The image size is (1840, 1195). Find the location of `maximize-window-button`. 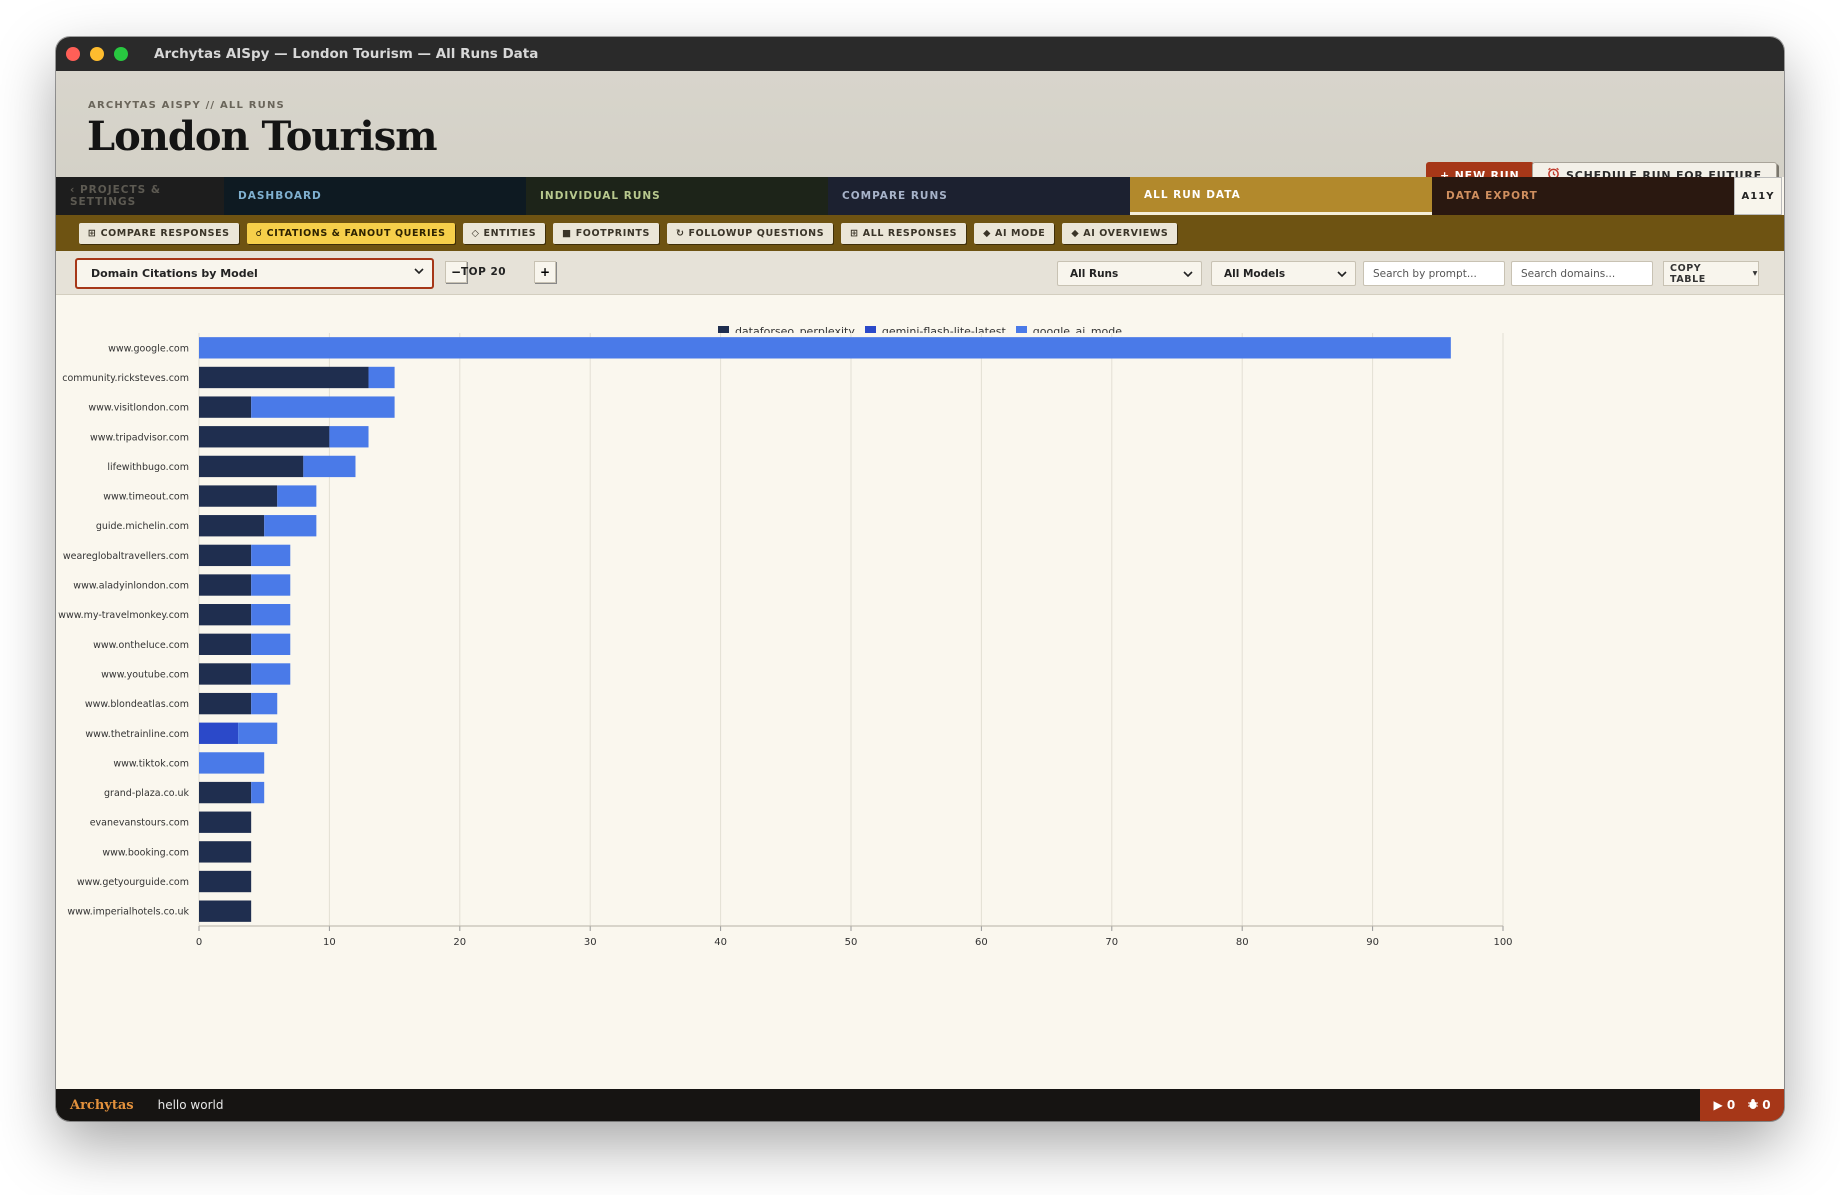

maximize-window-button is located at coordinates (121, 54).